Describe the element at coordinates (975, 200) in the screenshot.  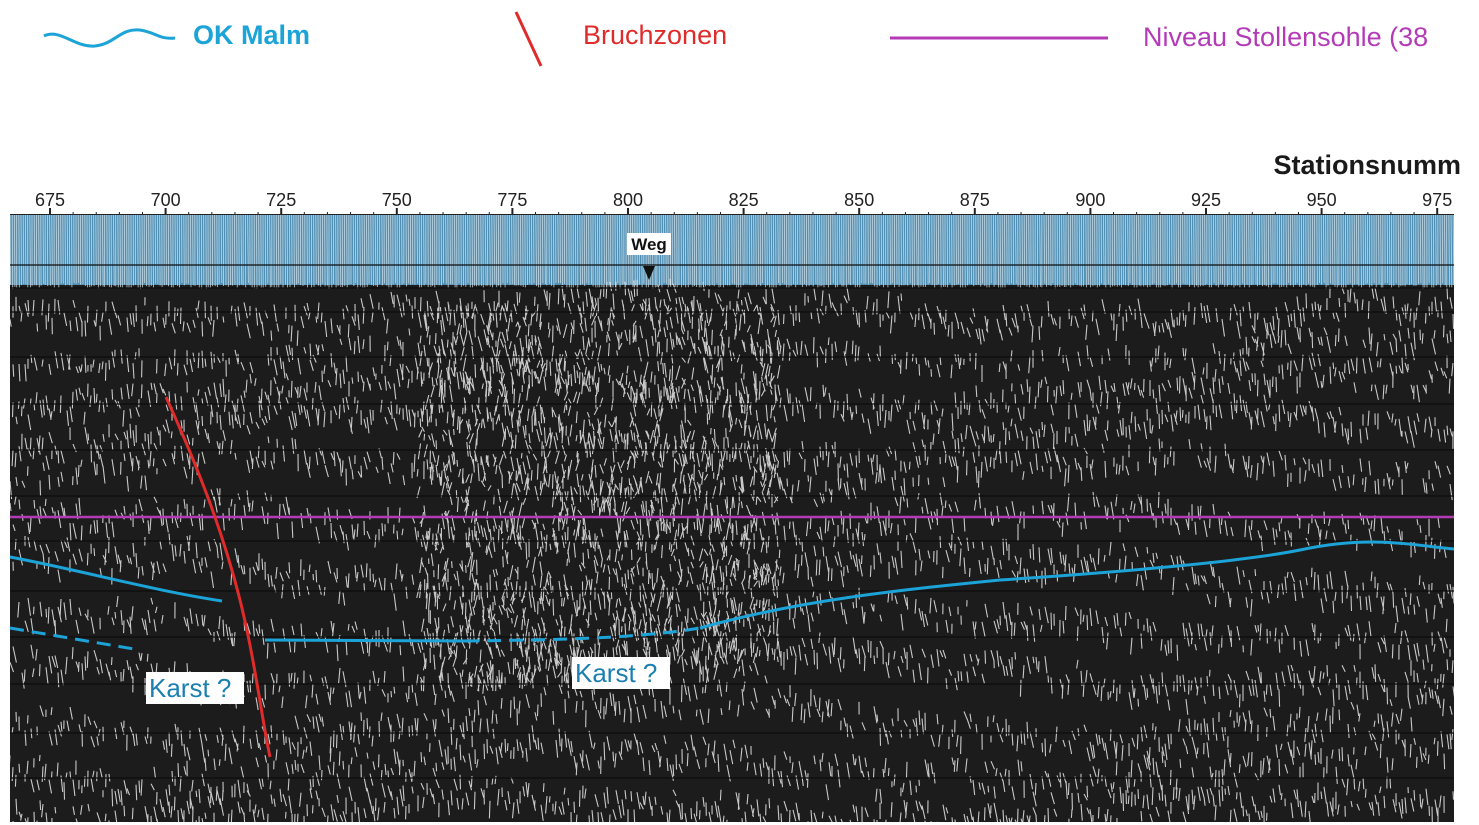
I see `axis-tick-label: 875` at that location.